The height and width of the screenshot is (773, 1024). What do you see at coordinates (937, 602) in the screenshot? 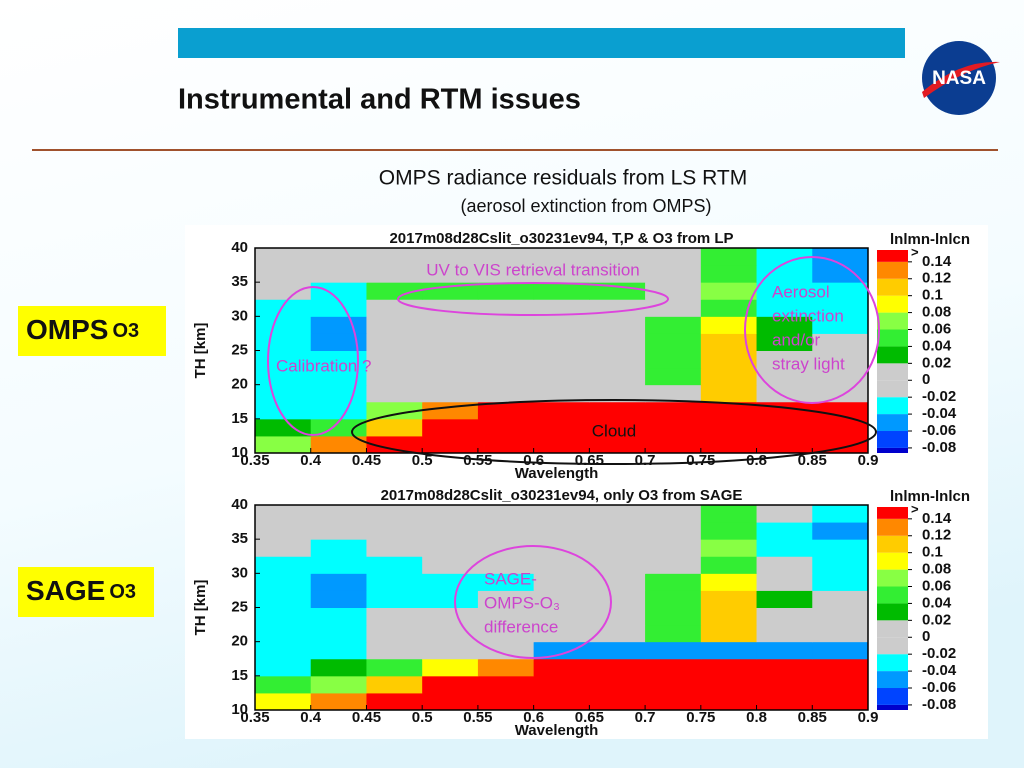
I see `colorbar-tick-label: 0.04` at bounding box center [937, 602].